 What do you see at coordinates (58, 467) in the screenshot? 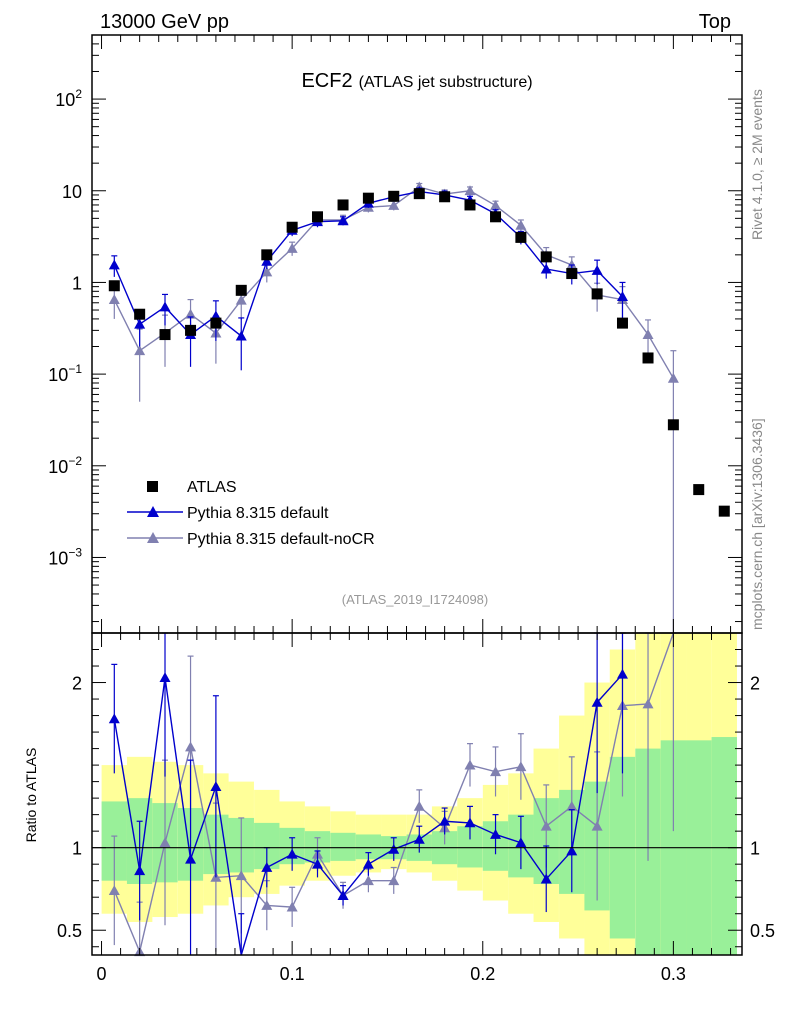
I see `ytick-main-base-1: 10` at bounding box center [58, 467].